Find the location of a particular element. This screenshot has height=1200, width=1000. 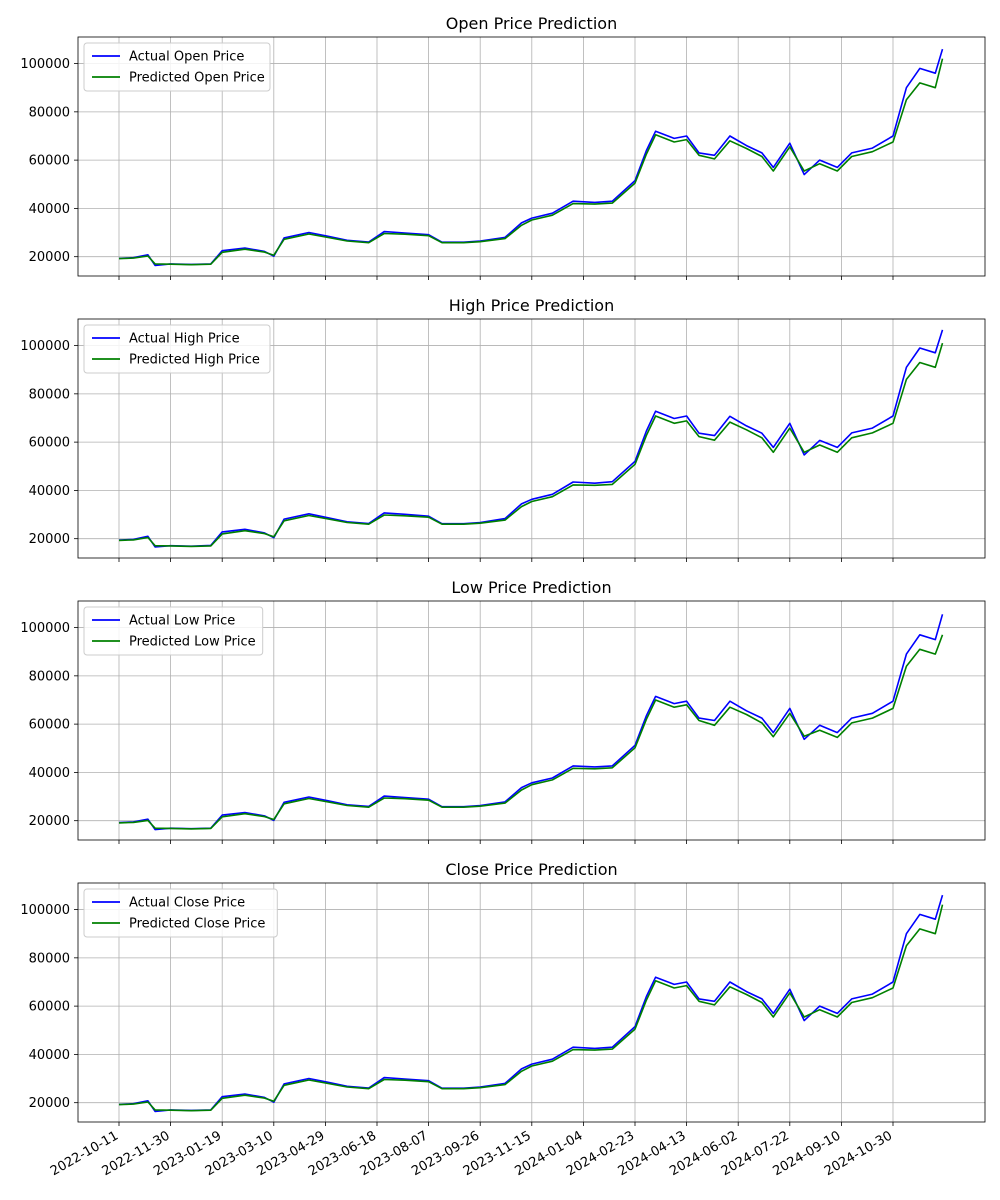

legend: Actual Open Price Predicted Open Price is located at coordinates (177, 67).